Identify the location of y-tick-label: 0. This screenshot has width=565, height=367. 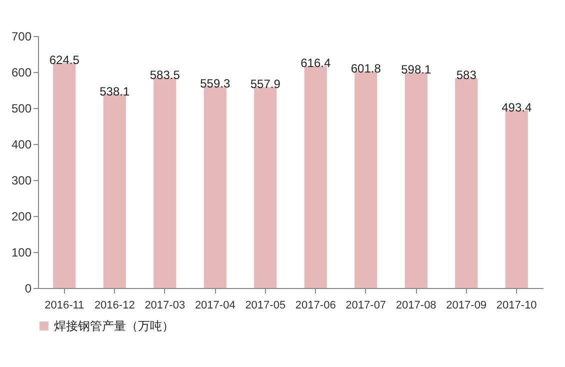
(28, 289).